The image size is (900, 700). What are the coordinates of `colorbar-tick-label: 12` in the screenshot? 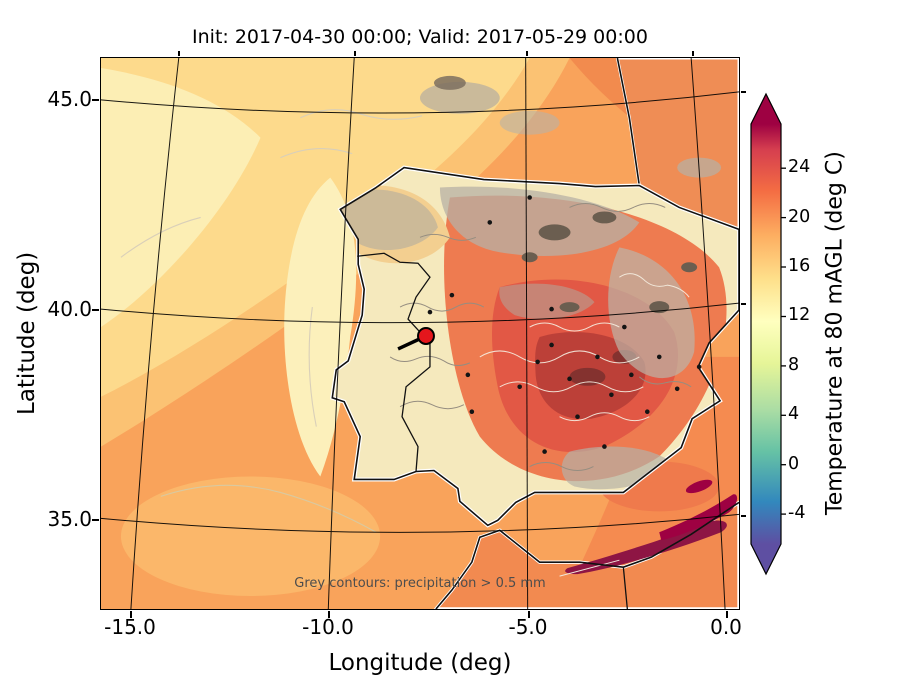 It's located at (799, 315).